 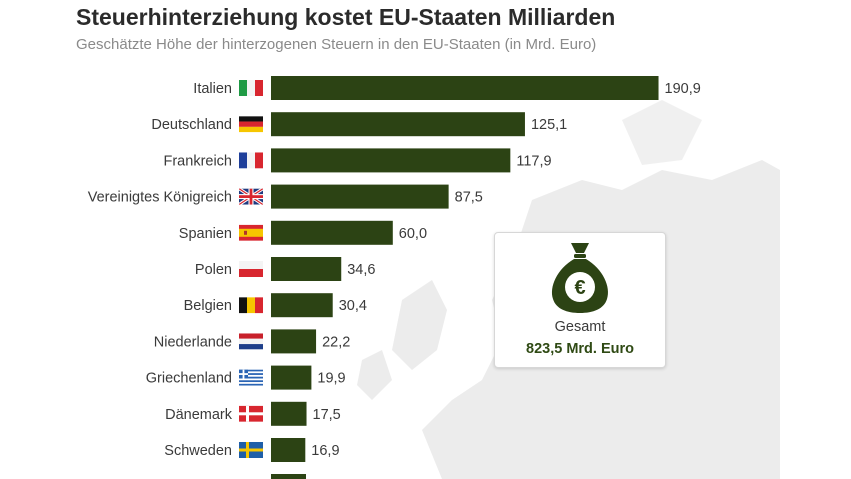 I want to click on flag-nl-icon, so click(x=251, y=341).